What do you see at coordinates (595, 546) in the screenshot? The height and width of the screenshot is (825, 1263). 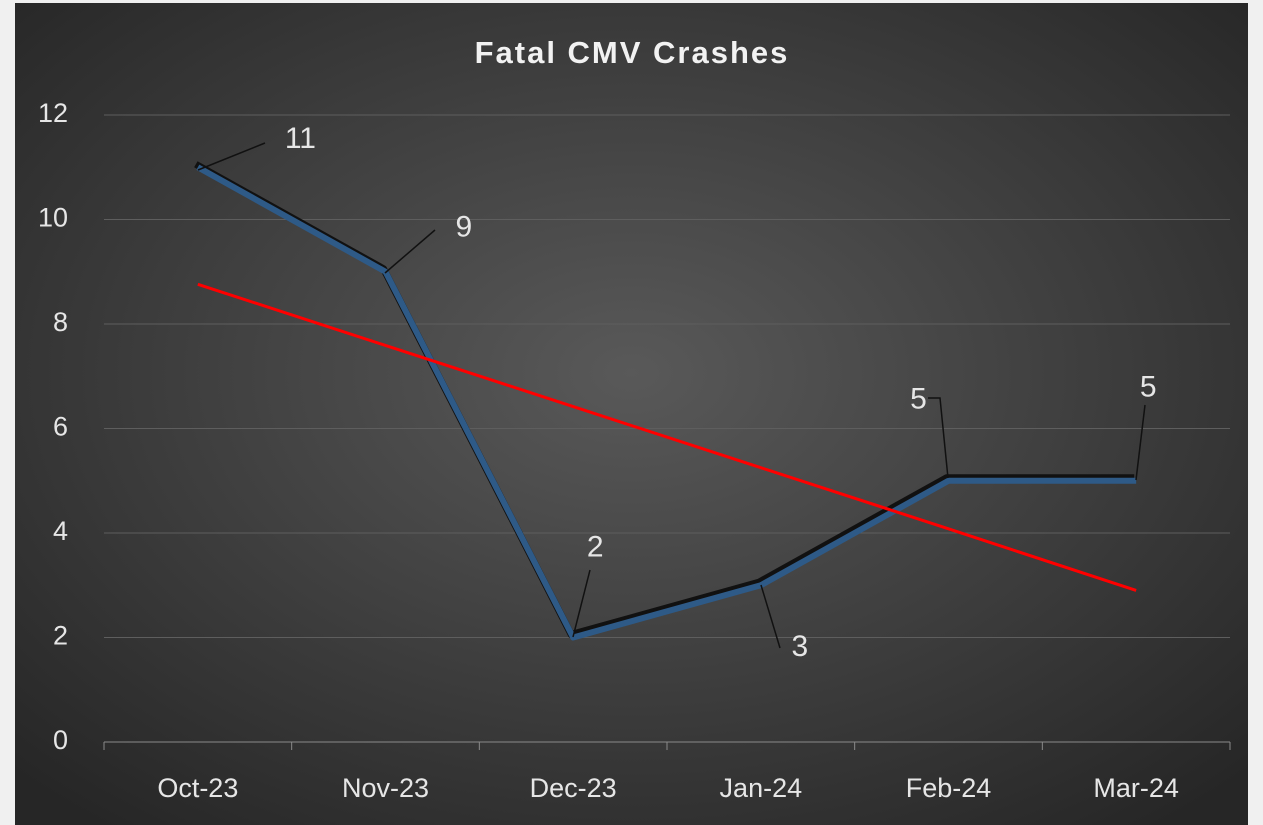 I see `data-label: 2` at bounding box center [595, 546].